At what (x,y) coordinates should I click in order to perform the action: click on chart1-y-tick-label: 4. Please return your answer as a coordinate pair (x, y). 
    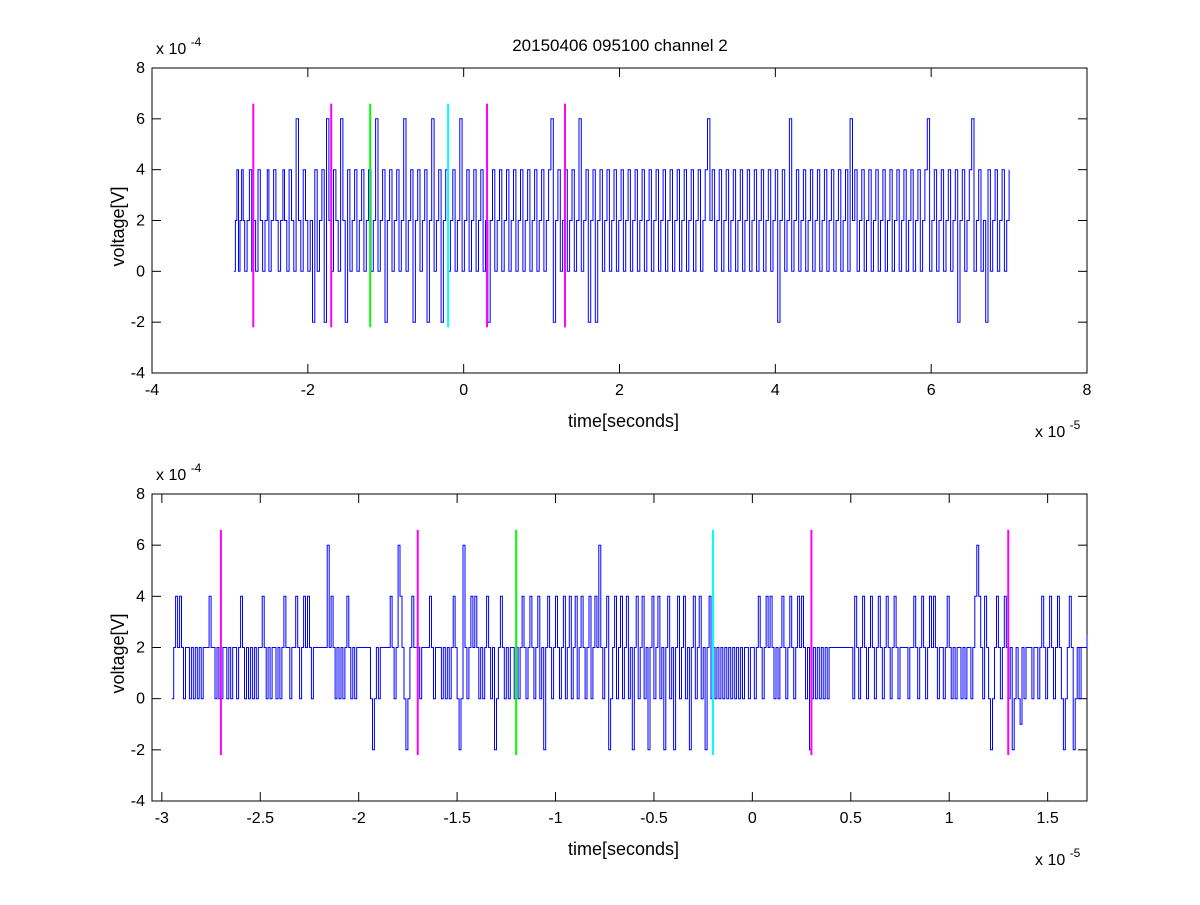
    Looking at the image, I should click on (140, 170).